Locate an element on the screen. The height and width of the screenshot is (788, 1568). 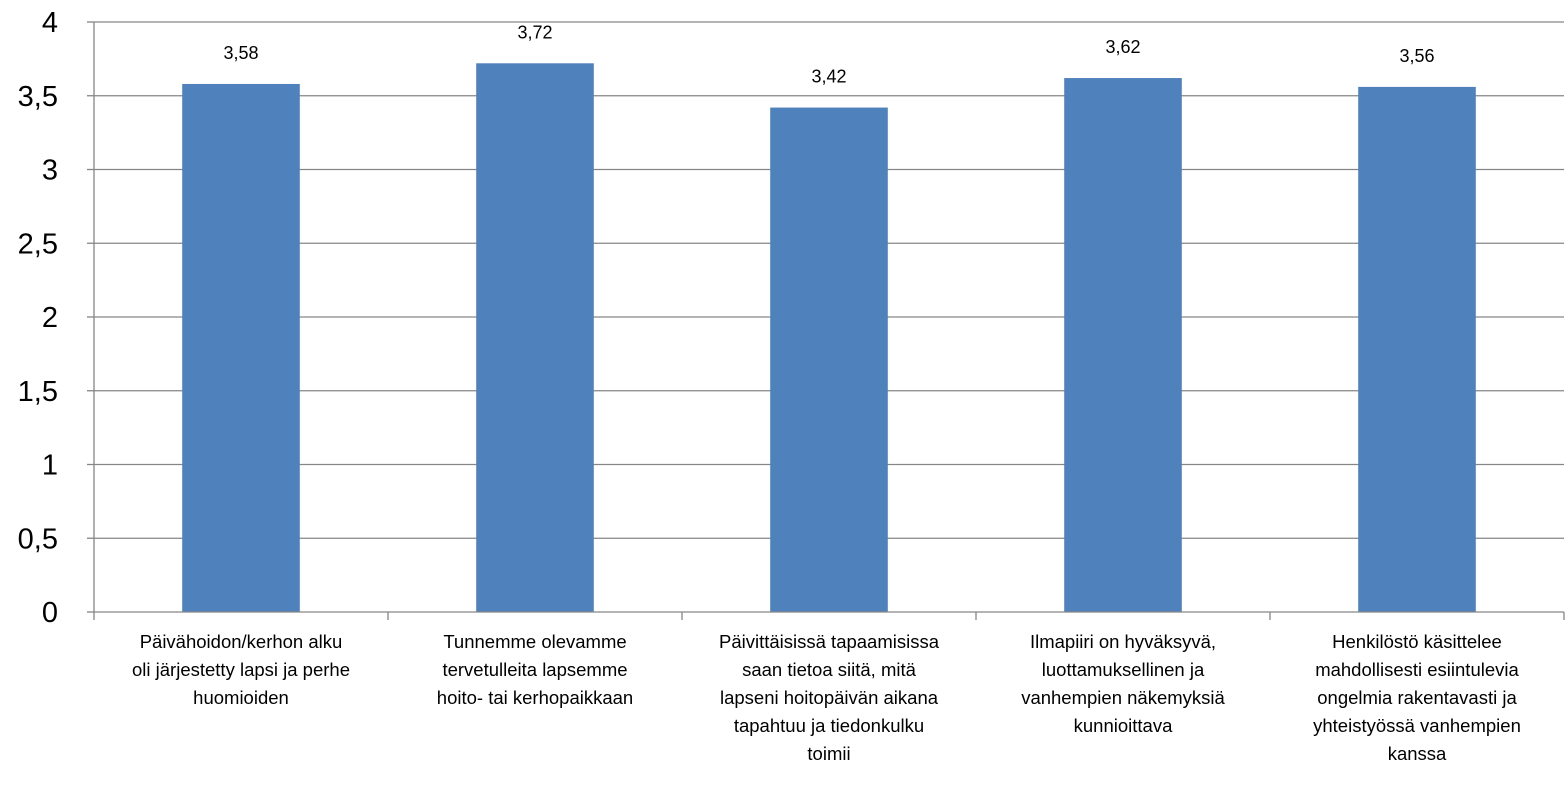
x-tick-label: tervetulleita lapsemme is located at coordinates (534, 669).